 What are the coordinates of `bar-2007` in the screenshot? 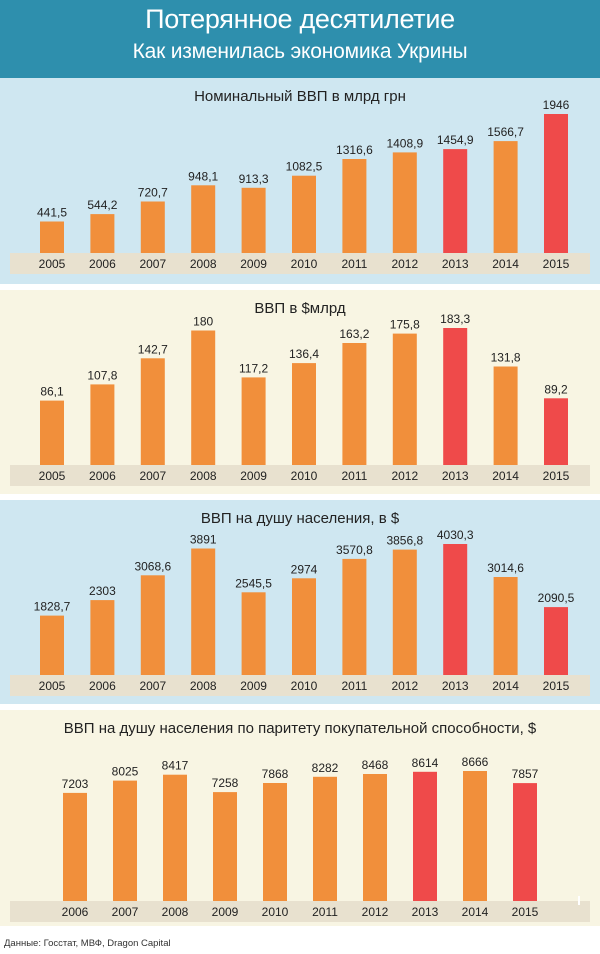 It's located at (125, 840).